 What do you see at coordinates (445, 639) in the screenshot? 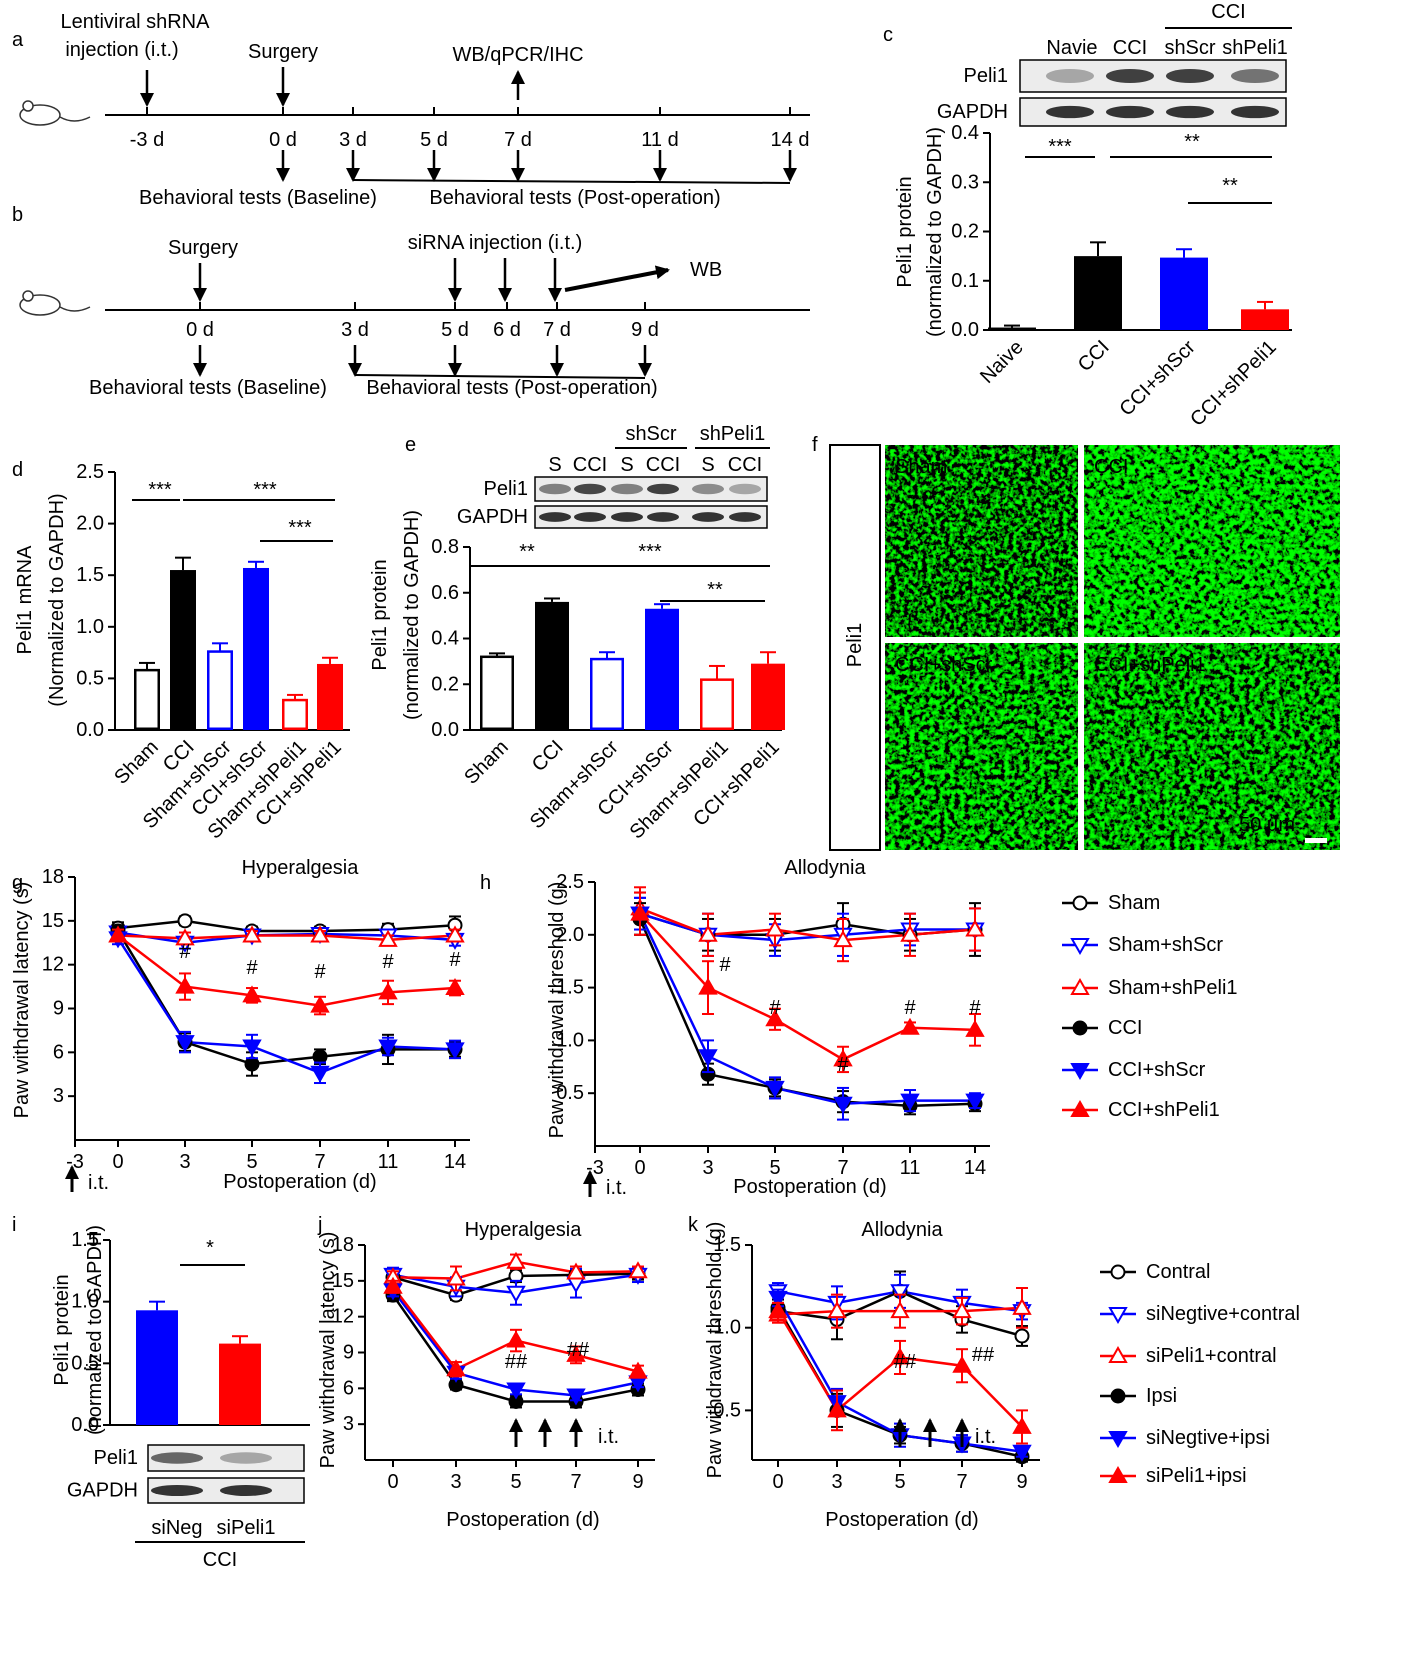
I see `y-tick-label: 0.4` at bounding box center [445, 639].